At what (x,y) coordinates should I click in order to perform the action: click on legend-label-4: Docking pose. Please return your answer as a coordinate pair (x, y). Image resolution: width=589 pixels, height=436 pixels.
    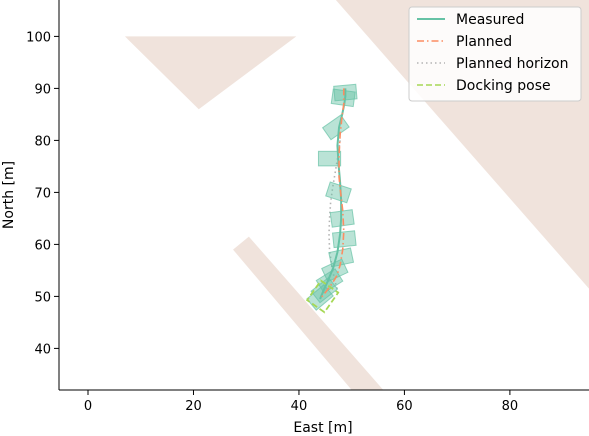
    Looking at the image, I should click on (503, 86).